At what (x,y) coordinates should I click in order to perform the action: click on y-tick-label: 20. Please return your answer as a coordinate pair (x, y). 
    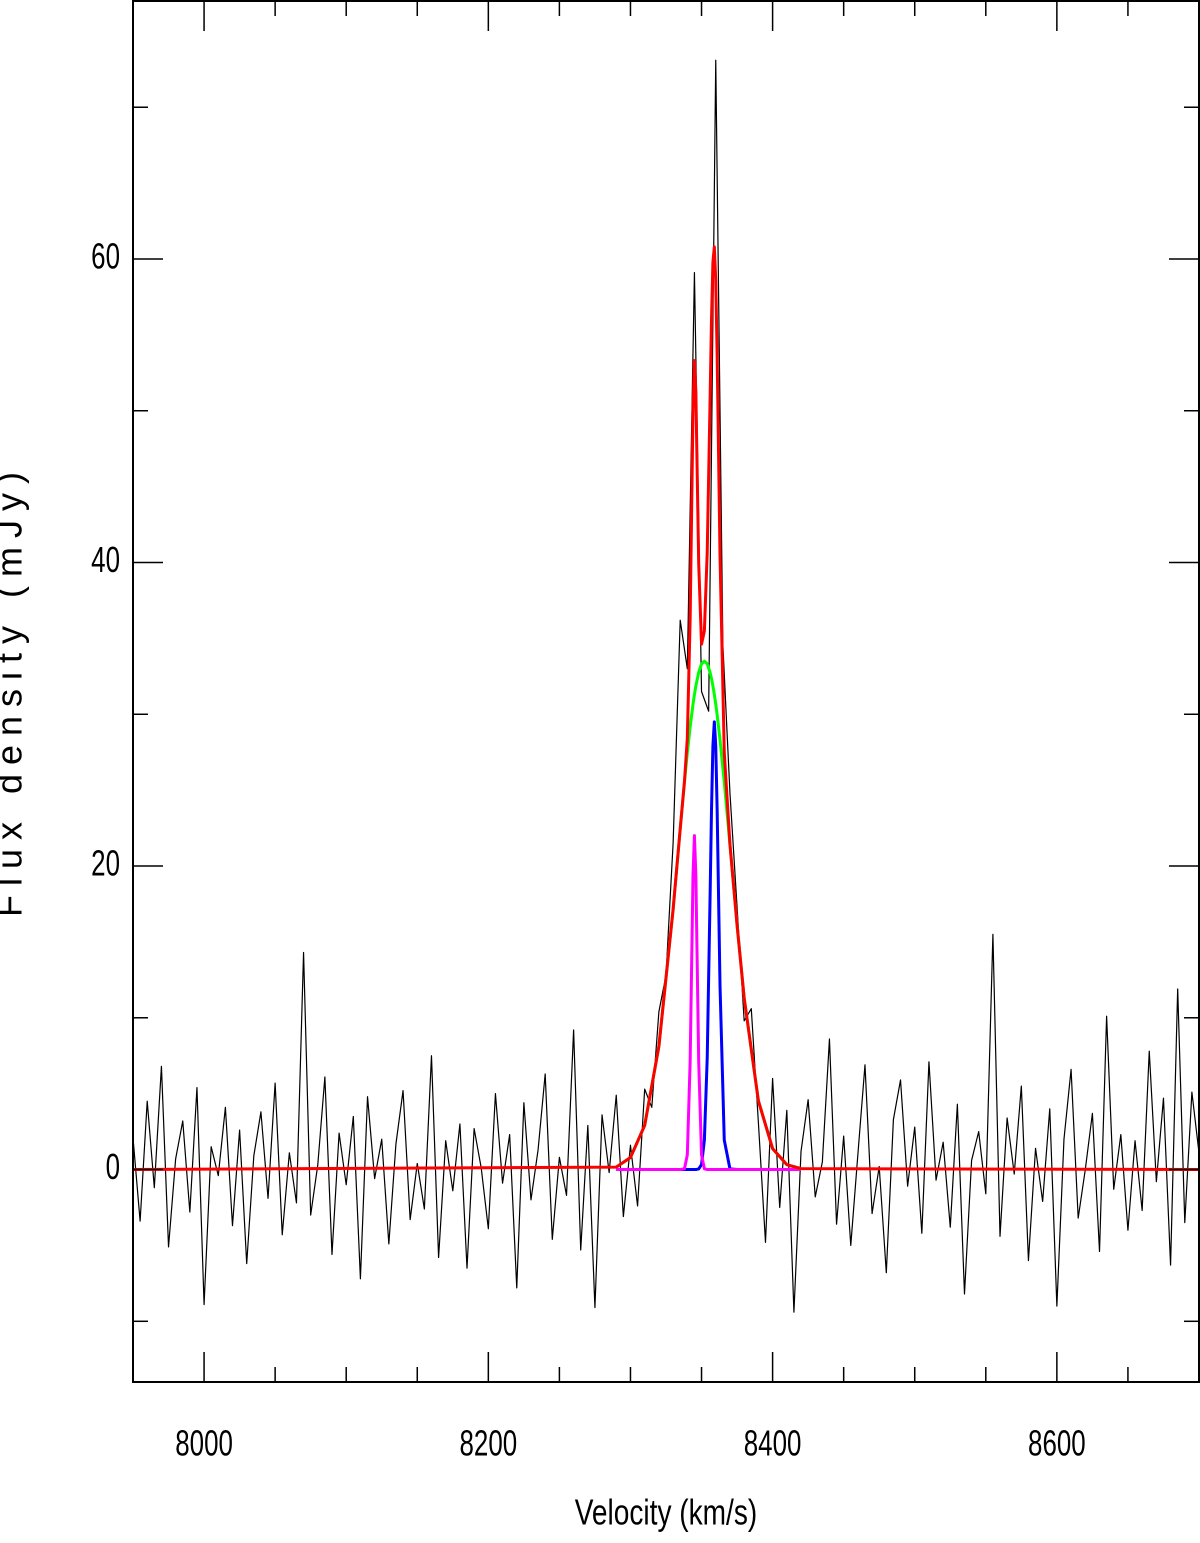
    Looking at the image, I should click on (105, 863).